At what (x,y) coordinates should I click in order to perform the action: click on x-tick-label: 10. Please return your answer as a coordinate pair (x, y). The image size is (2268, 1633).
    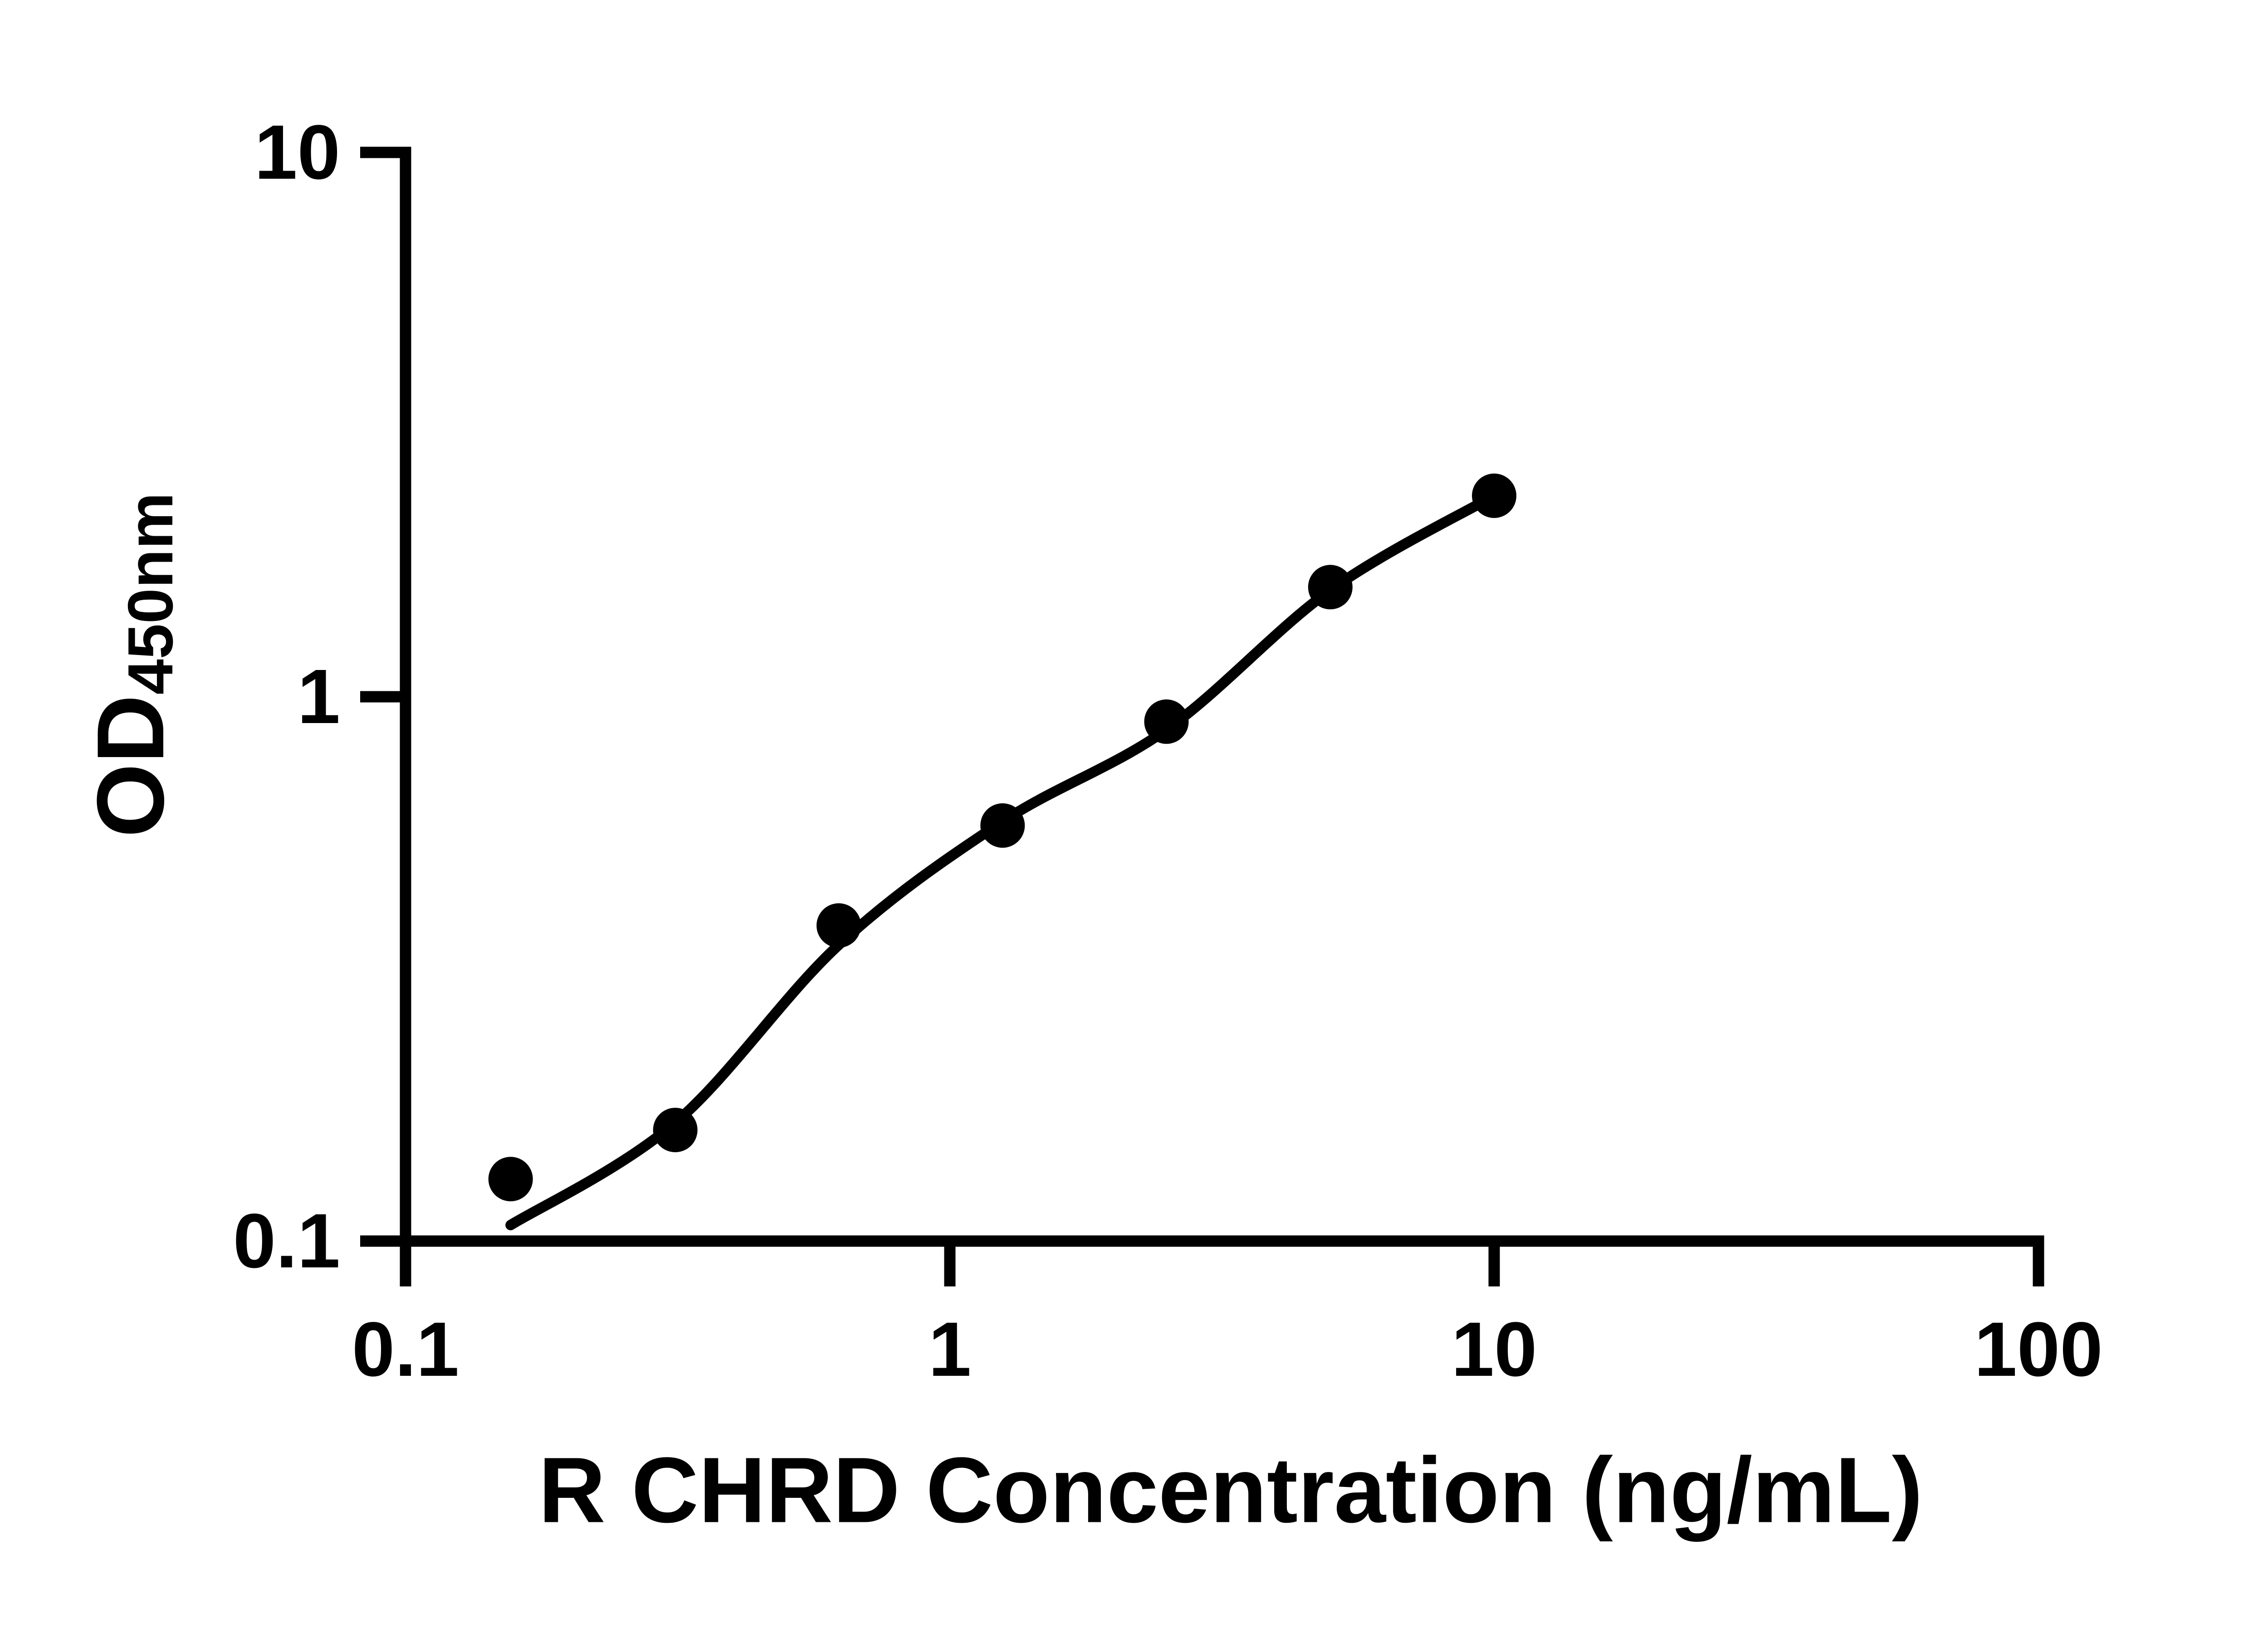
    Looking at the image, I should click on (1494, 1349).